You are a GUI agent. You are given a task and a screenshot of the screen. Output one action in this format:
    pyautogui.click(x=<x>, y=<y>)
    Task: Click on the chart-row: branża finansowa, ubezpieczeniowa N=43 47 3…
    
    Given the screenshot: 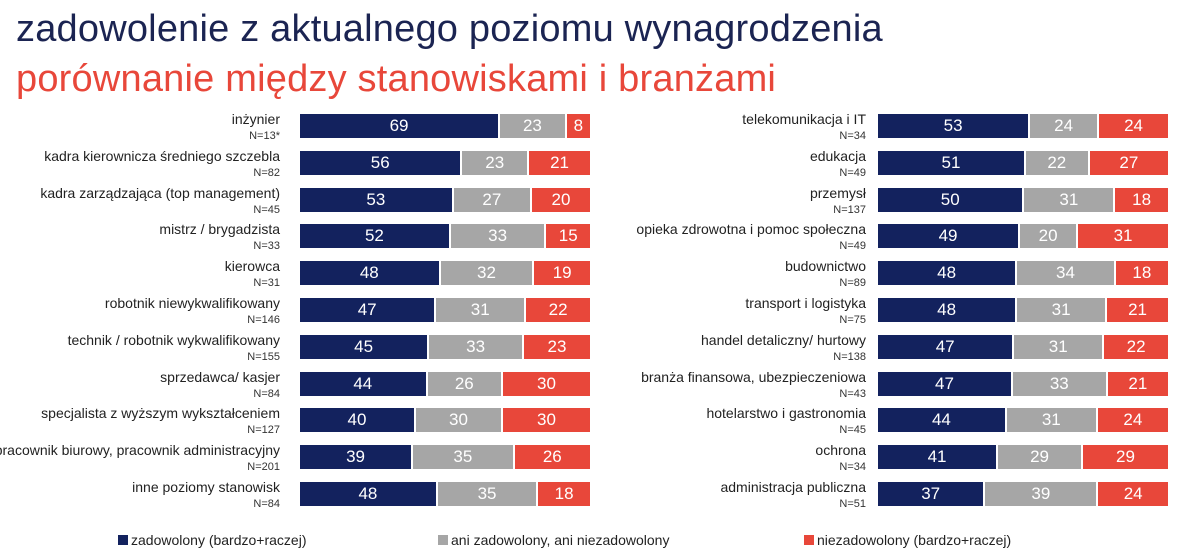 What is the action you would take?
    pyautogui.click(x=593, y=388)
    